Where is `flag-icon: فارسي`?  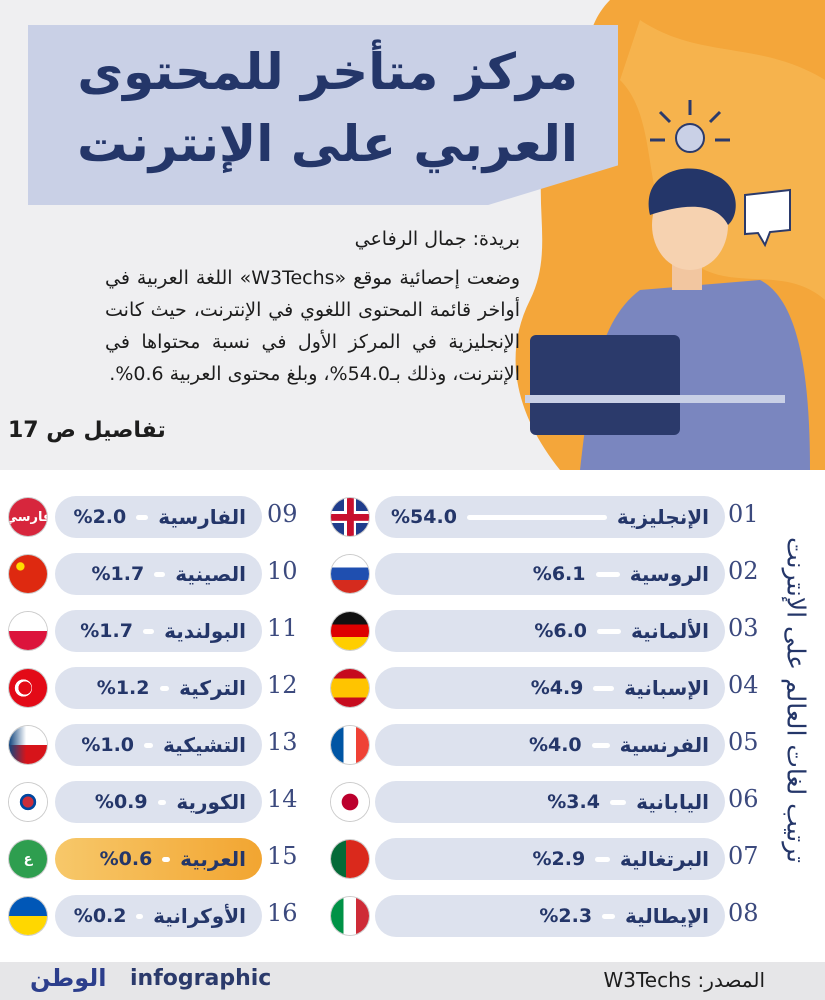
flag-icon: فارسي is located at coordinates (28, 517).